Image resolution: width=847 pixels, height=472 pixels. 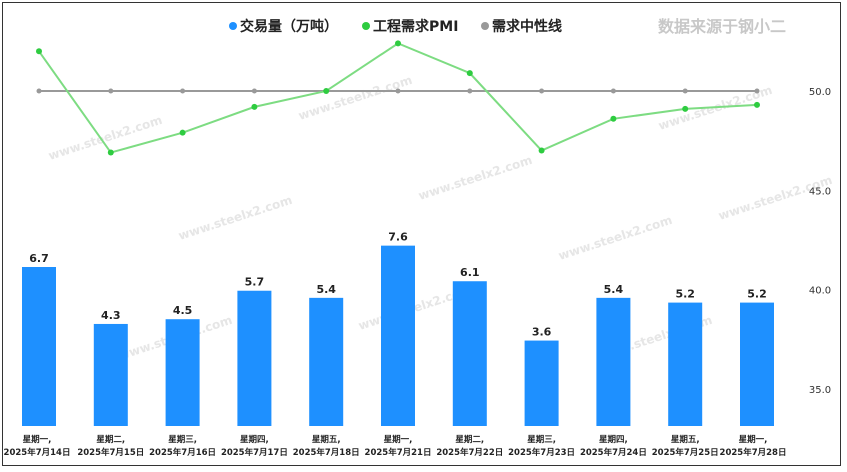 What do you see at coordinates (254, 452) in the screenshot?
I see `category-label-date: 2025年7月17日` at bounding box center [254, 452].